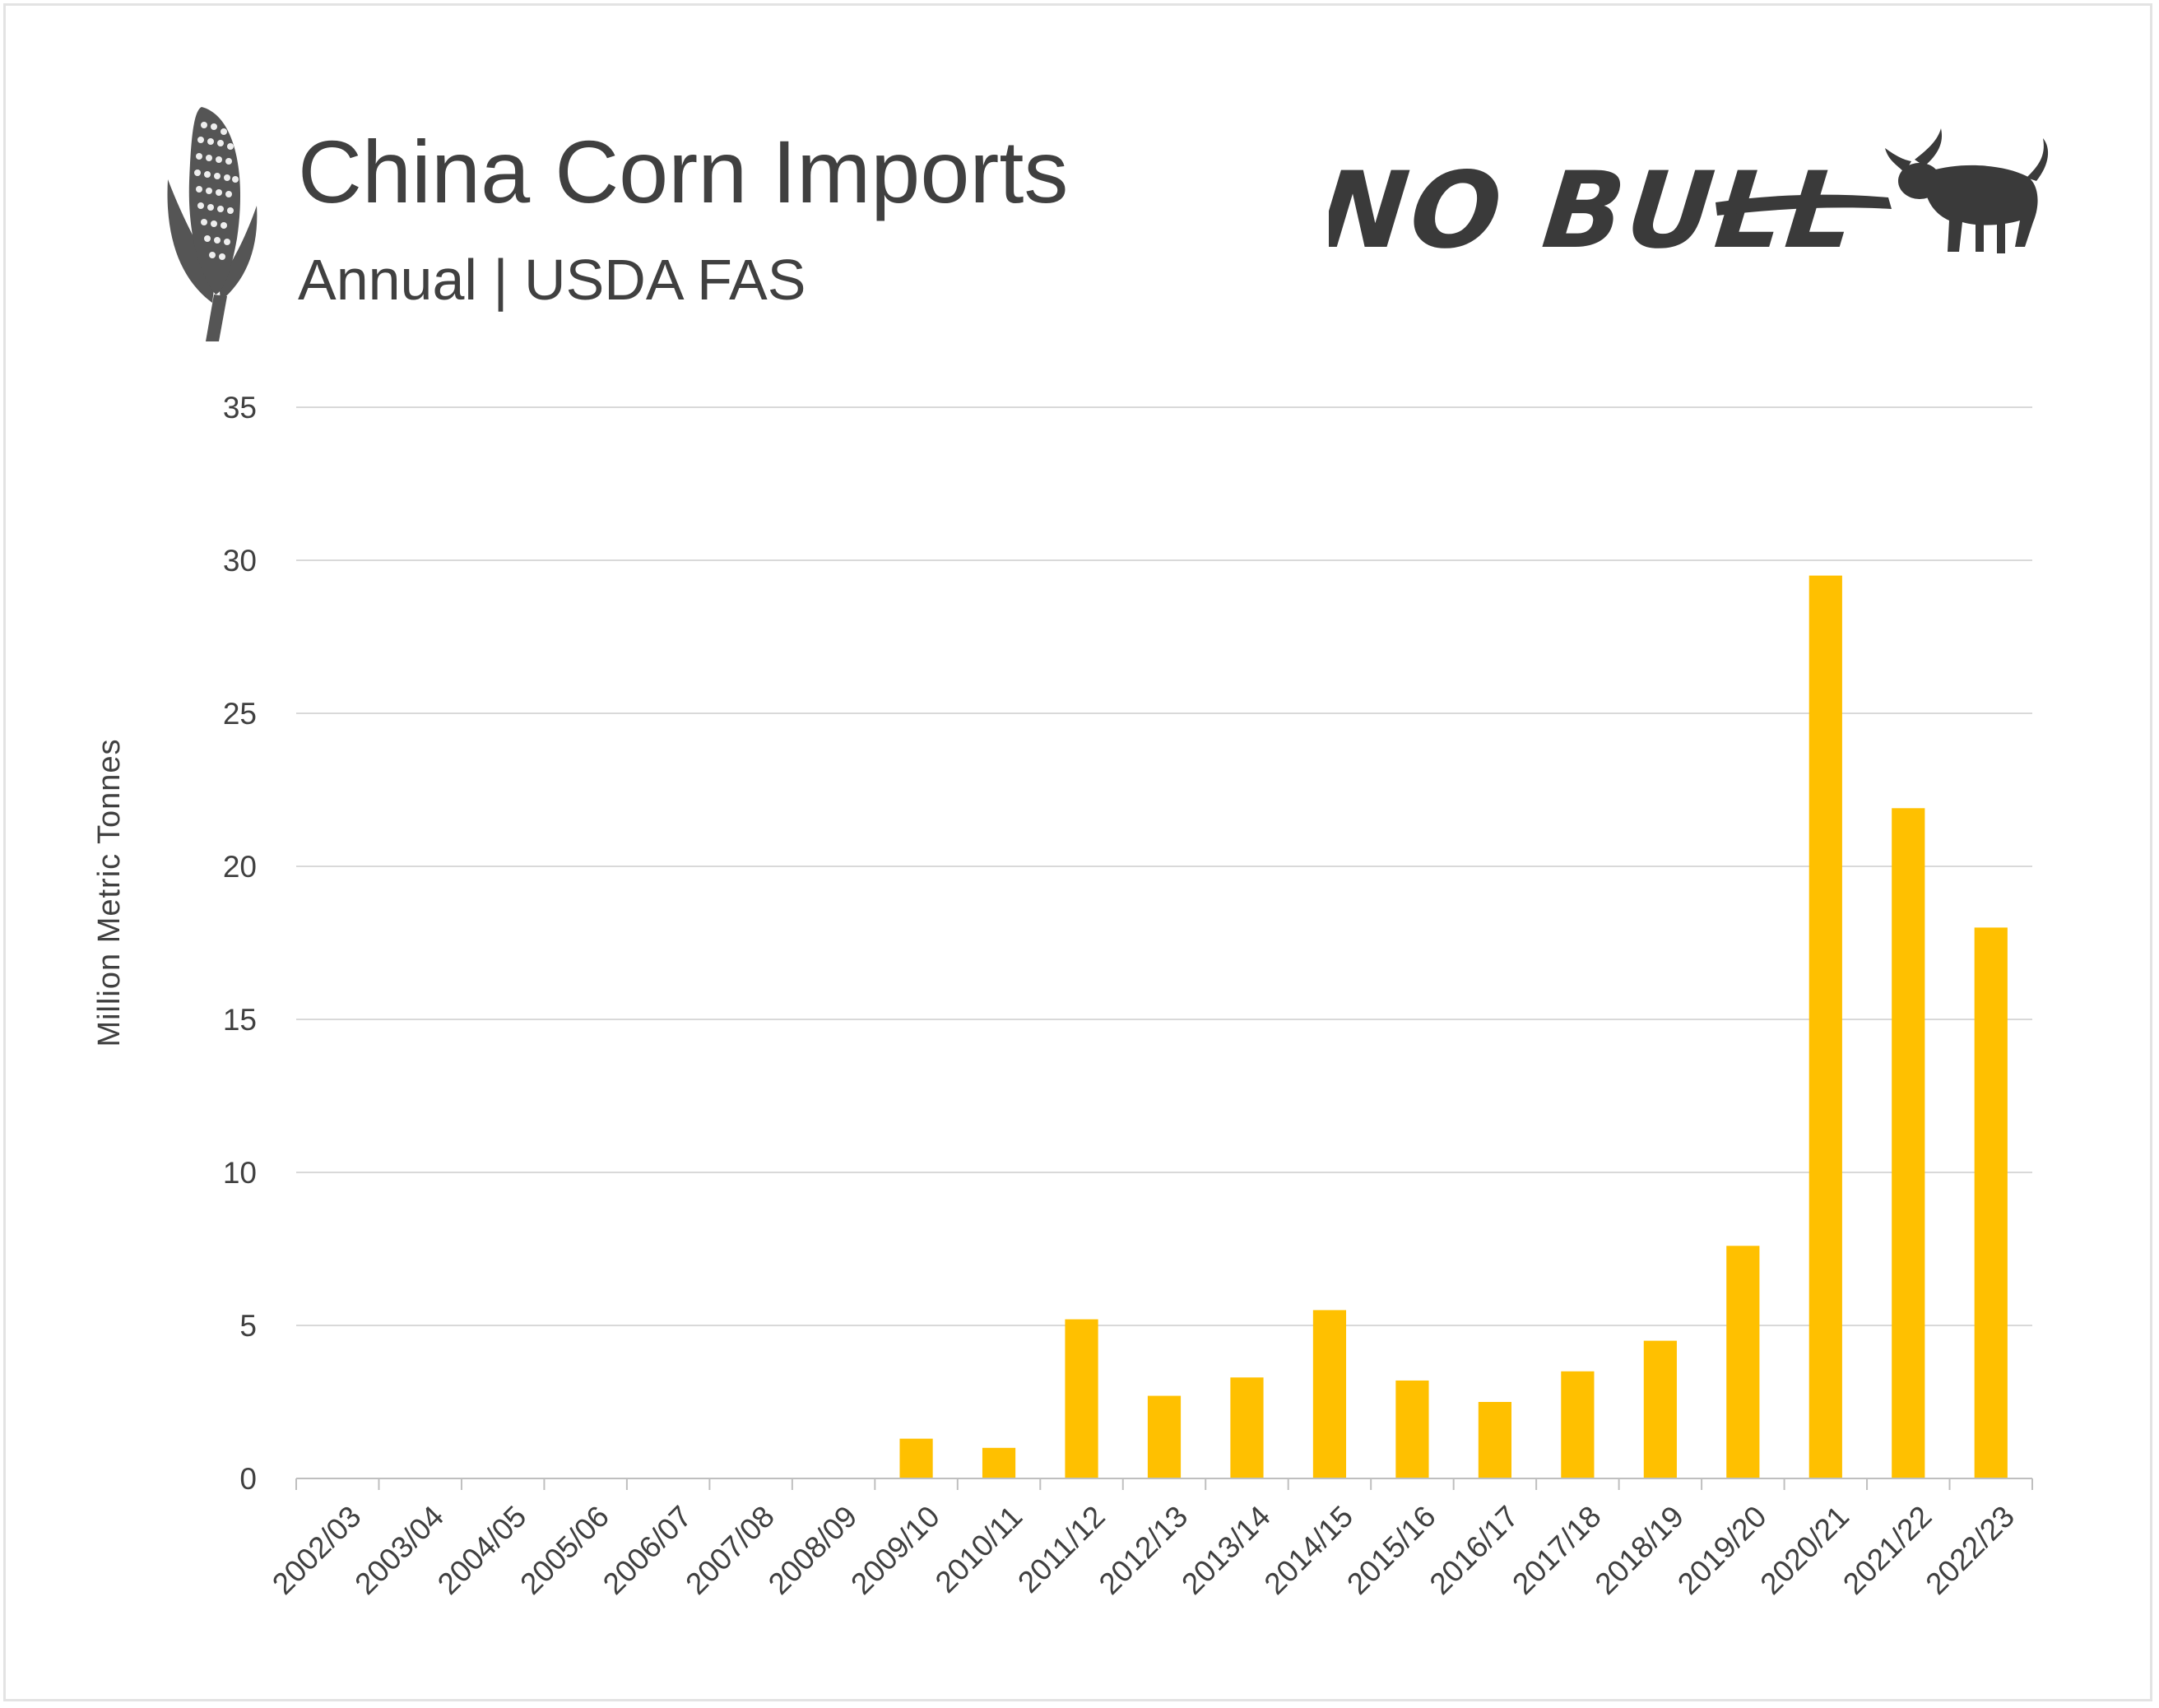 The height and width of the screenshot is (1708, 2159). I want to click on x-tick-label: 2021/22, so click(1887, 1550).